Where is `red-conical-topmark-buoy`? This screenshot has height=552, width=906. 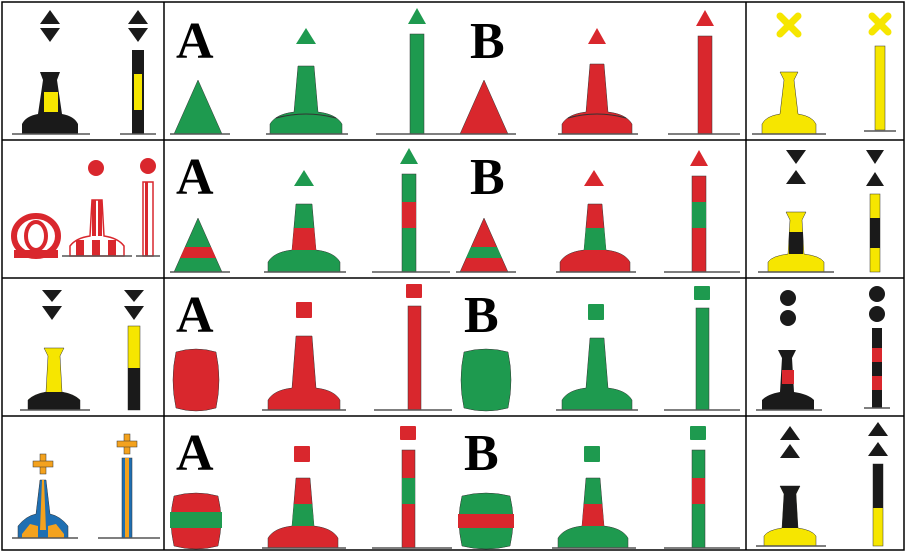
red-conical-topmark-buoy is located at coordinates (598, 81).